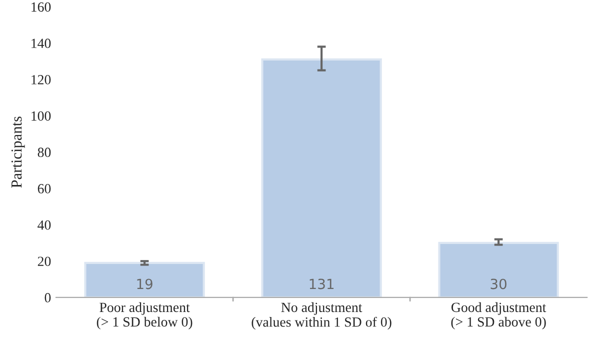  Describe the element at coordinates (41, 116) in the screenshot. I see `y-tick-label: 100` at that location.